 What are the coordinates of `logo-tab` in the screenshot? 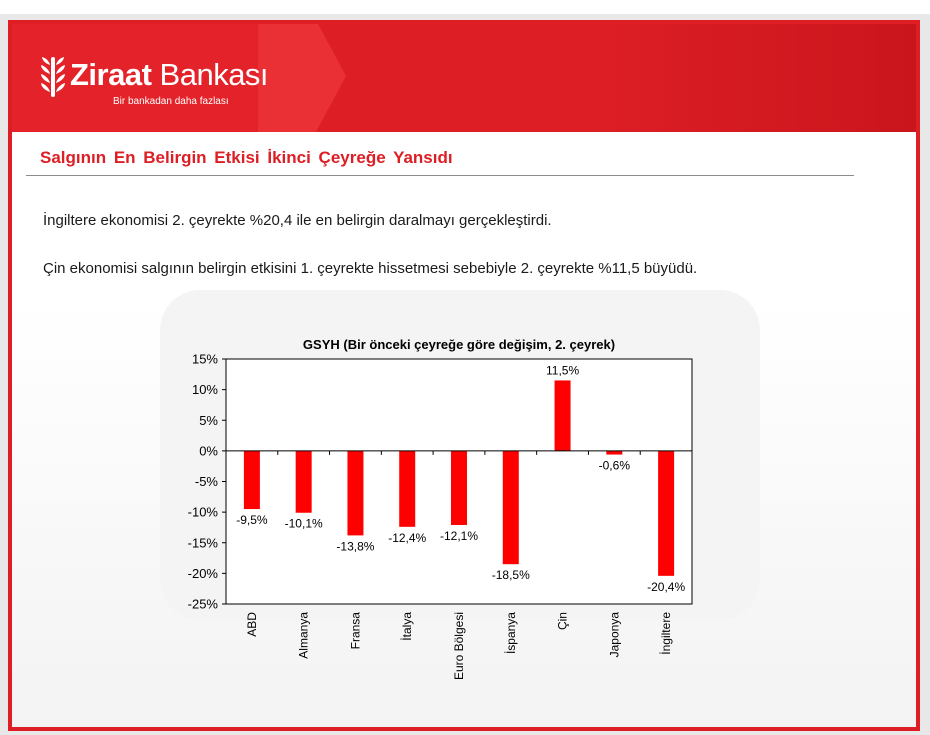 It's located at (177, 76).